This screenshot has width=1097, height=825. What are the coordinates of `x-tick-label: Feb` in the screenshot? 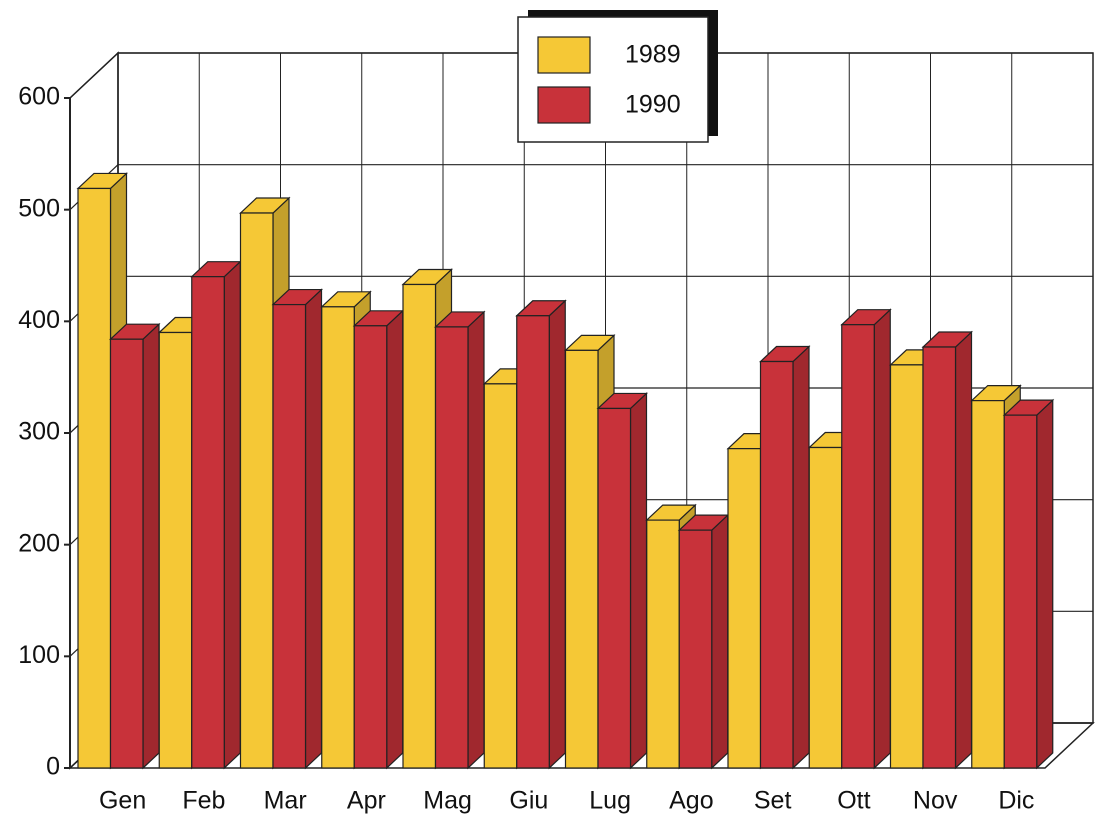 It's located at (203, 801).